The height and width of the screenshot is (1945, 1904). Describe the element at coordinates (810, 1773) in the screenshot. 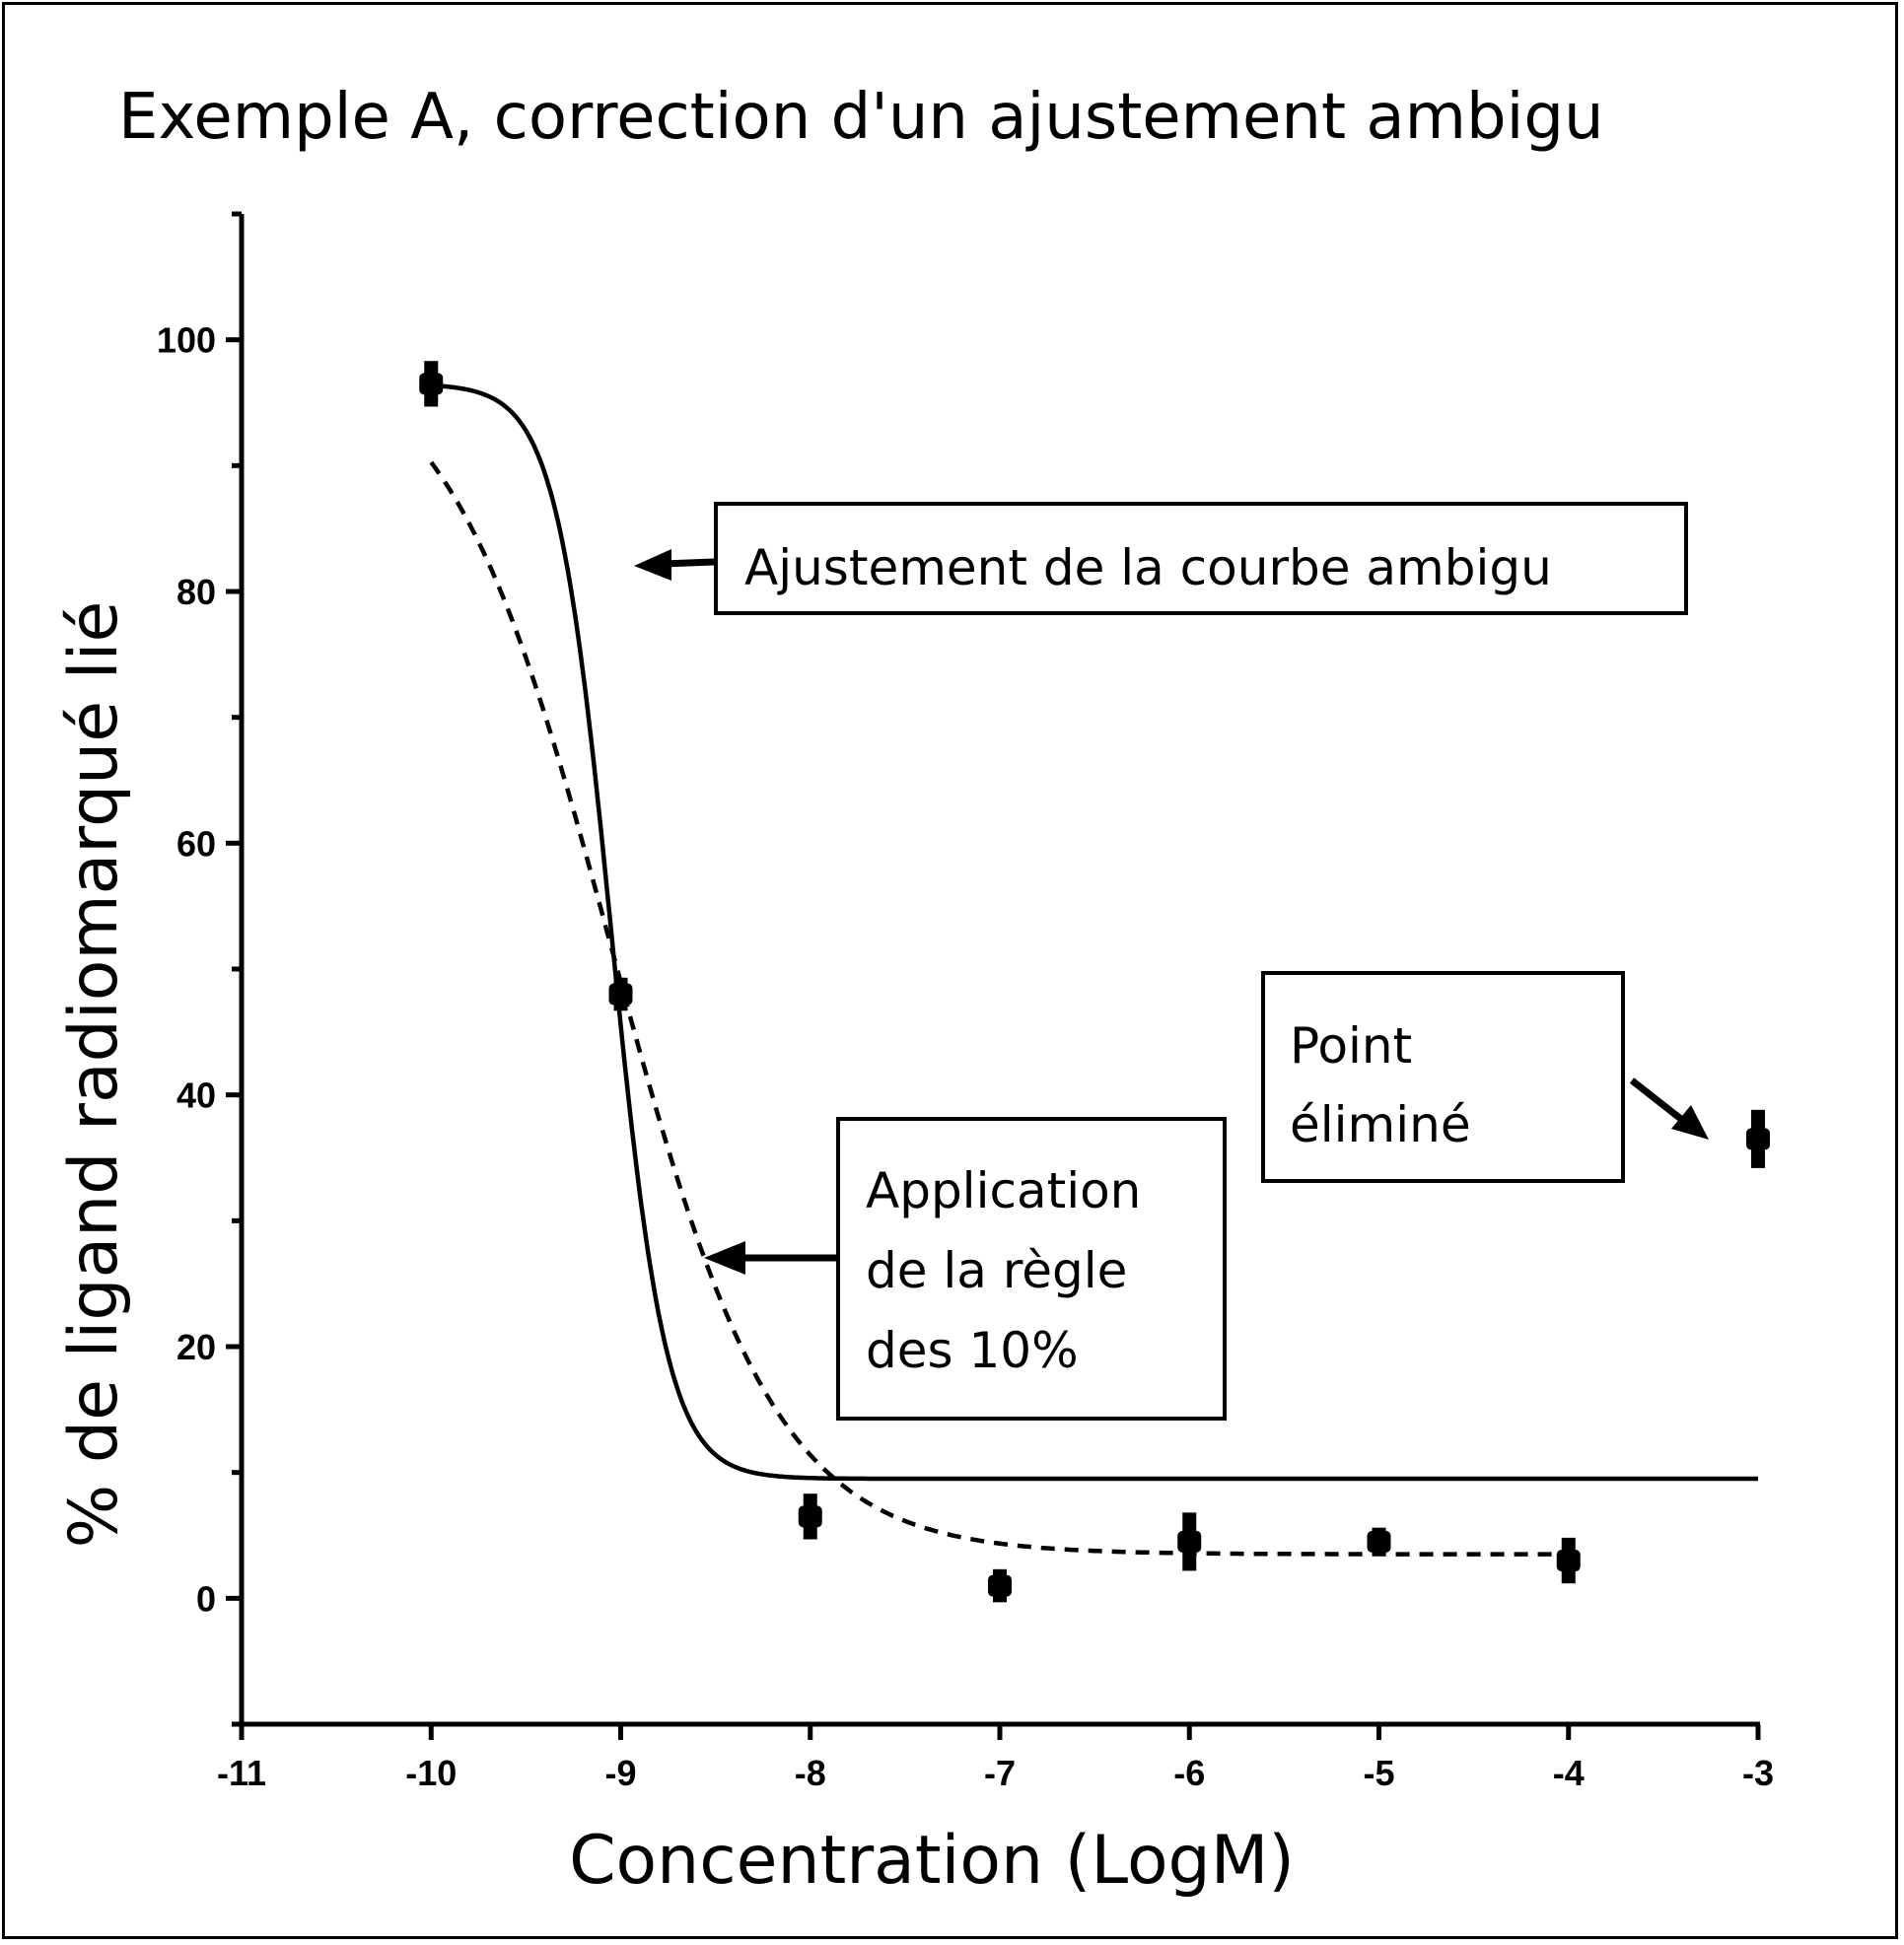

I see `x-tick-label: -8` at that location.